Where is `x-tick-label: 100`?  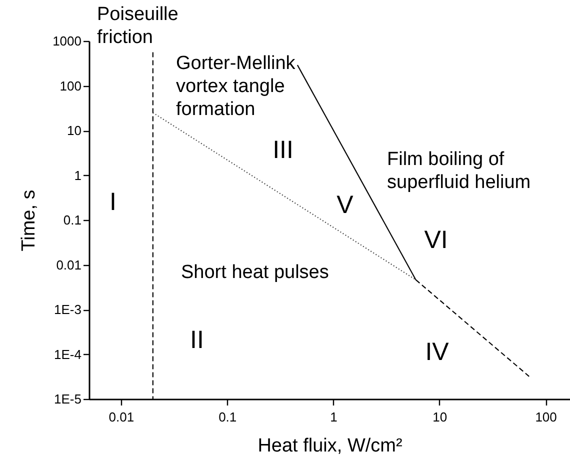
x-tick-label: 100 is located at coordinates (546, 417).